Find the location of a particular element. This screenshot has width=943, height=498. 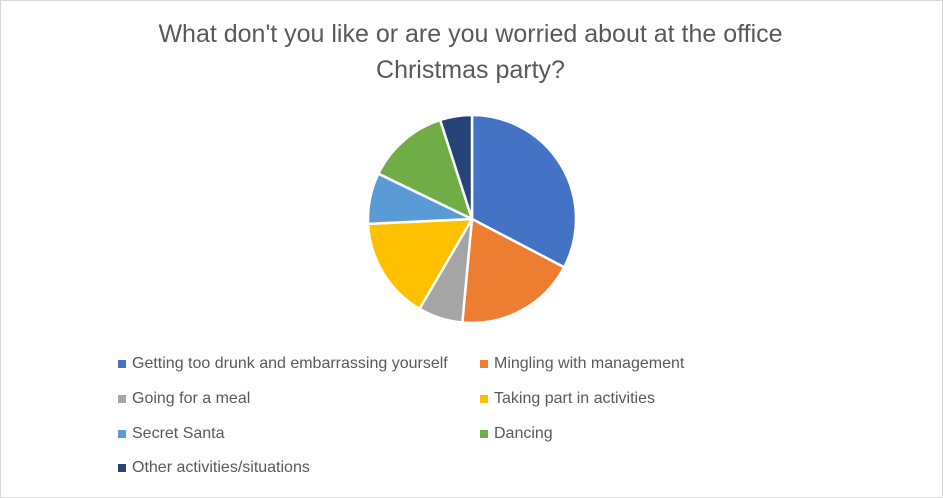

legend-label-5: Dancing is located at coordinates (523, 433).